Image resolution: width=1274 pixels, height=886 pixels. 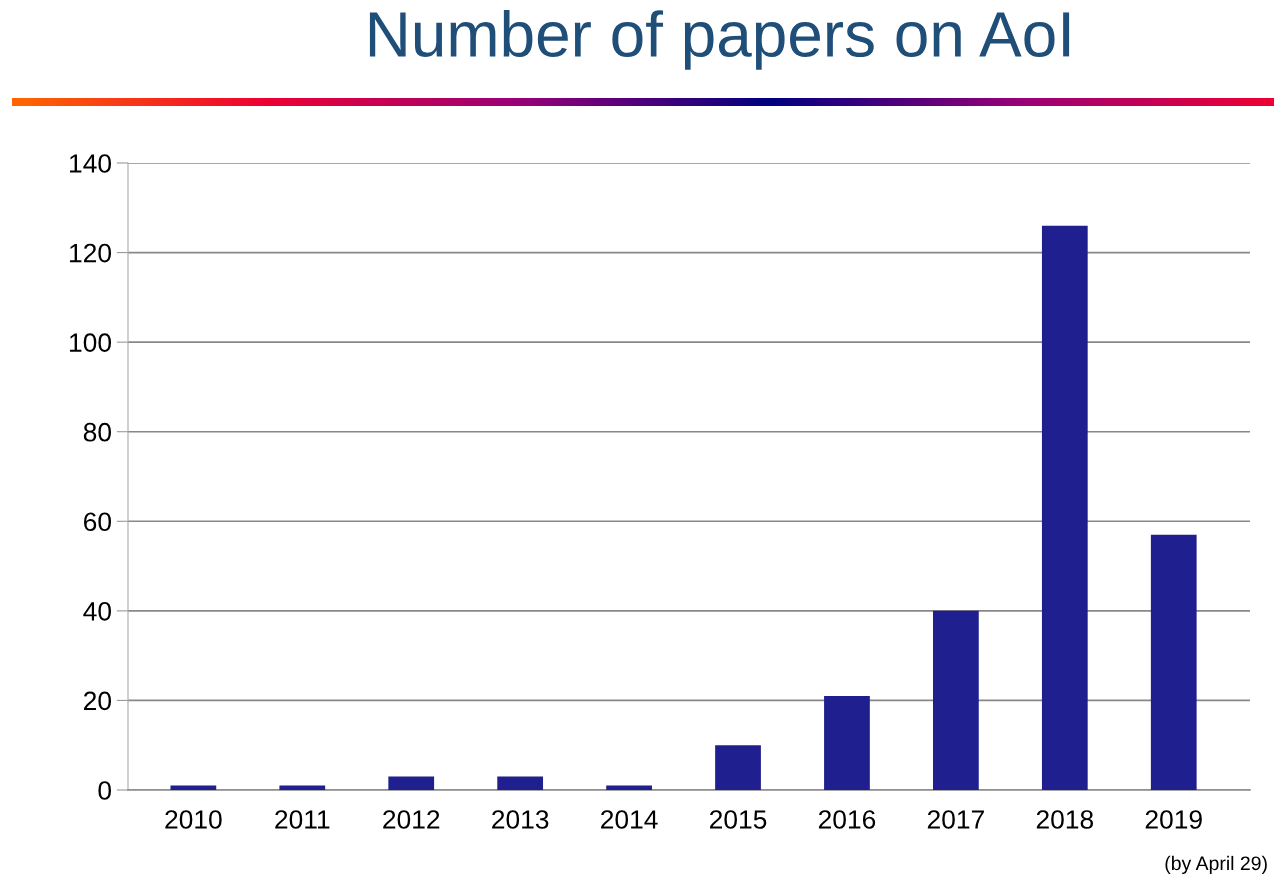 I want to click on y-tick-label: 60, so click(x=97, y=522).